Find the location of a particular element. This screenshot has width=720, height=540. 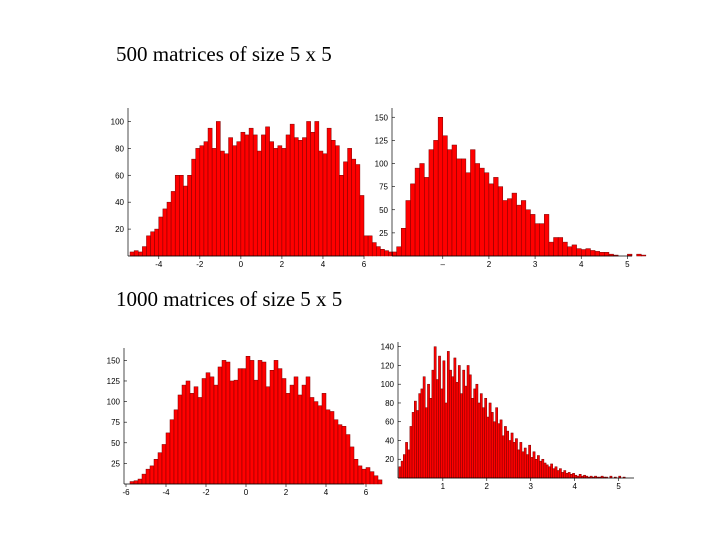

y-tick-label: 120 is located at coordinates (388, 365).